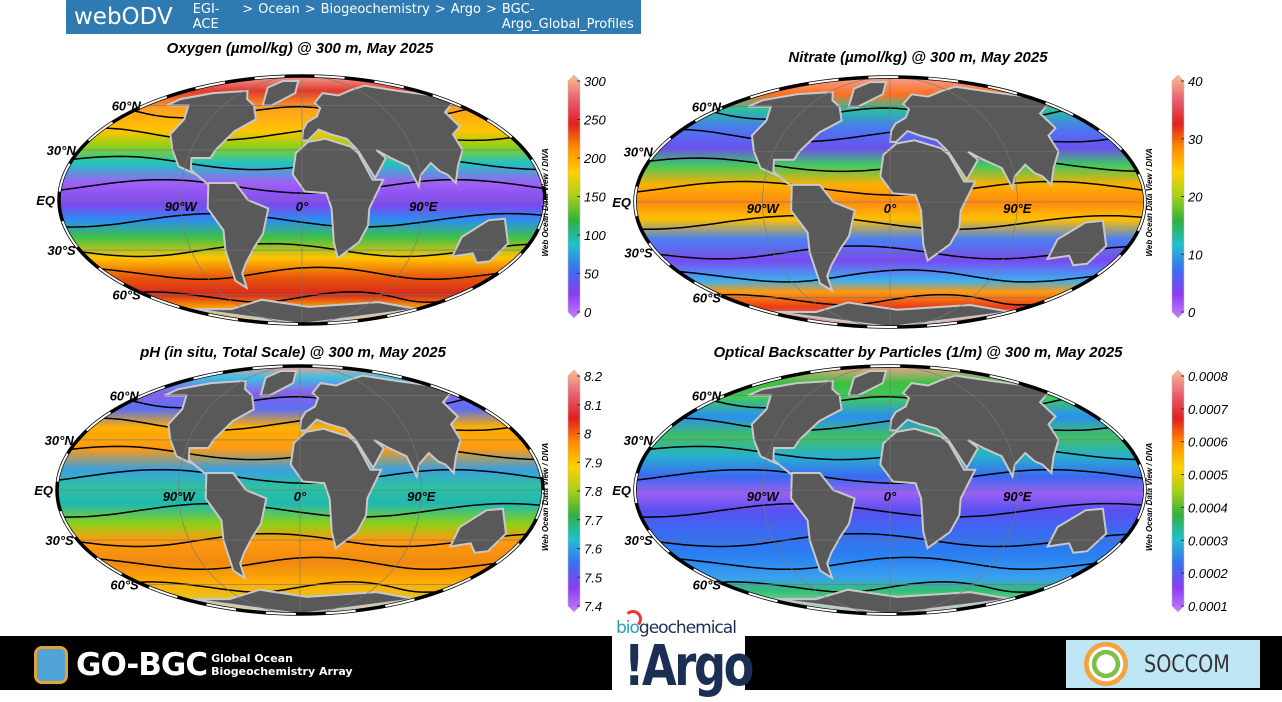  I want to click on colorbar: 0 10 20 30 40, so click(1187, 197).